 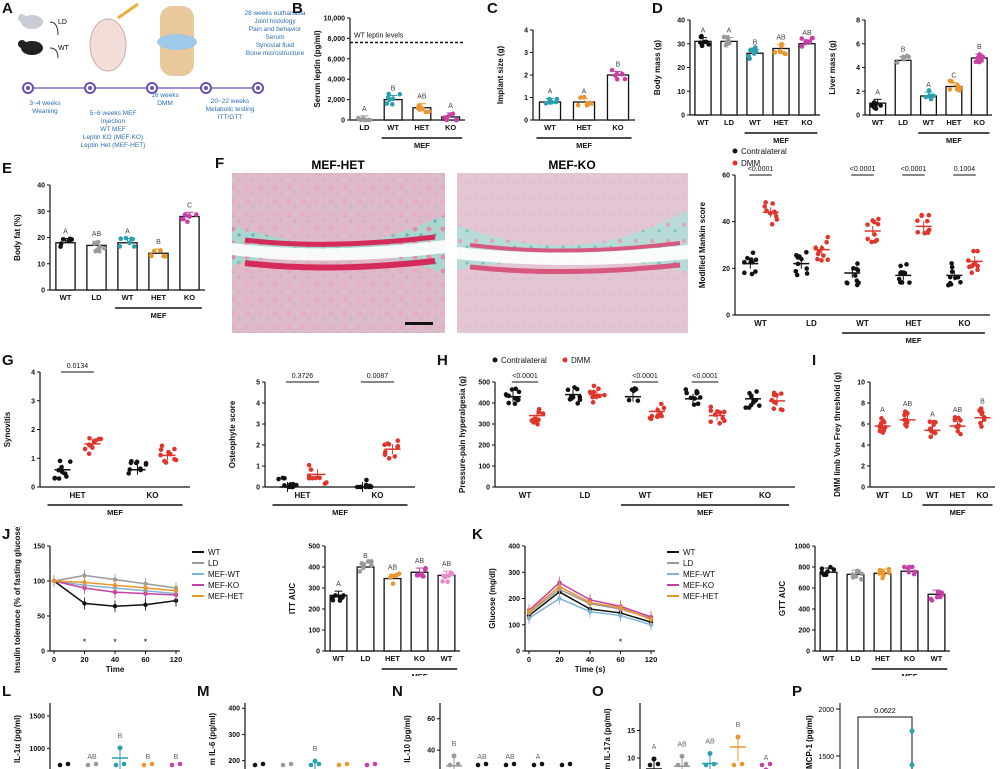 I want to click on legend-label: MEF-KO, so click(x=223, y=585).